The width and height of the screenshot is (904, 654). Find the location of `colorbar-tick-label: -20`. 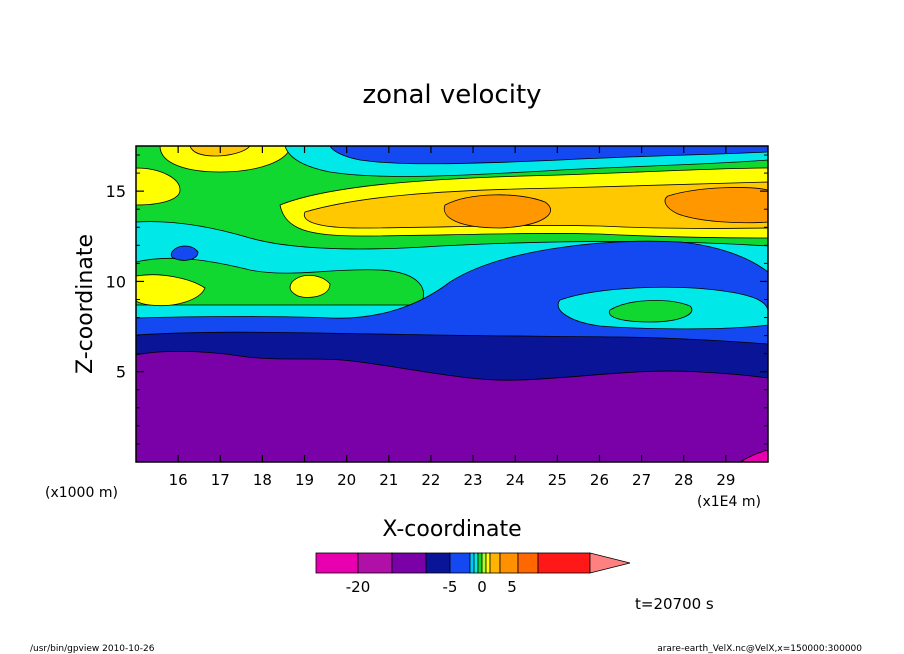

colorbar-tick-label: -20 is located at coordinates (358, 587).